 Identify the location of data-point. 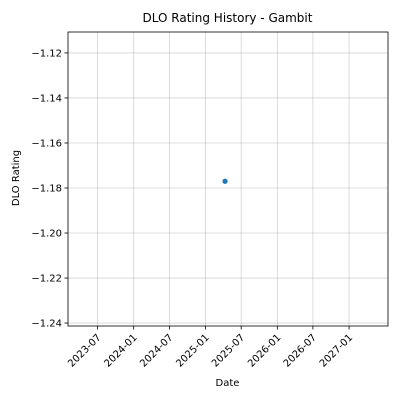
(225, 181).